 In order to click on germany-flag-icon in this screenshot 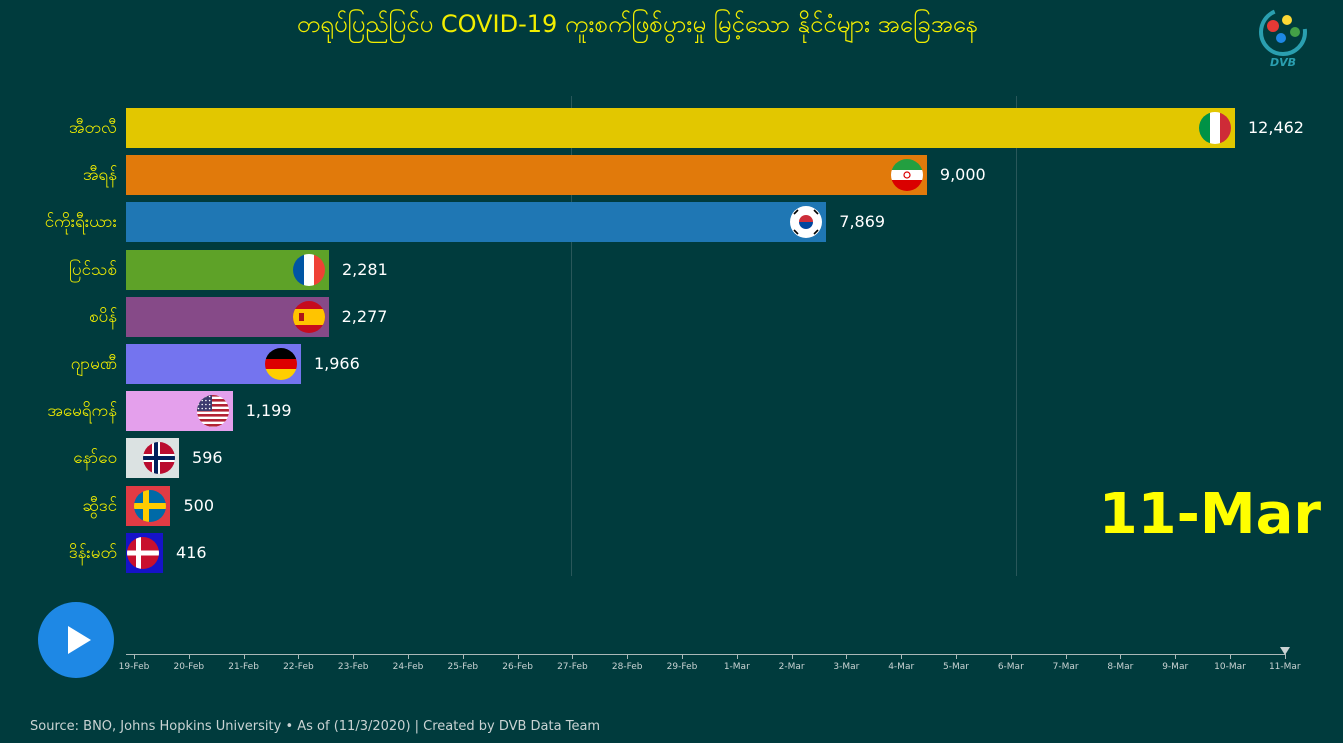, I will do `click(281, 364)`.